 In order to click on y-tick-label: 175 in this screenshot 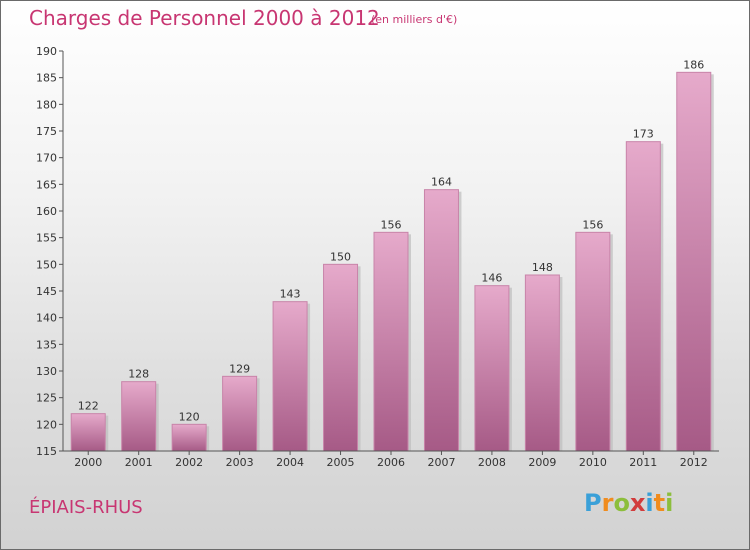, I will do `click(46, 131)`.